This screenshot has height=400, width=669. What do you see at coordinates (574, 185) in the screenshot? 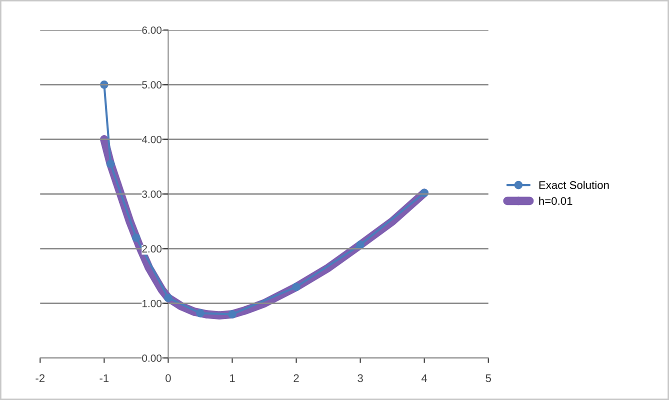
I see `legend-label: Exact Solution` at bounding box center [574, 185].